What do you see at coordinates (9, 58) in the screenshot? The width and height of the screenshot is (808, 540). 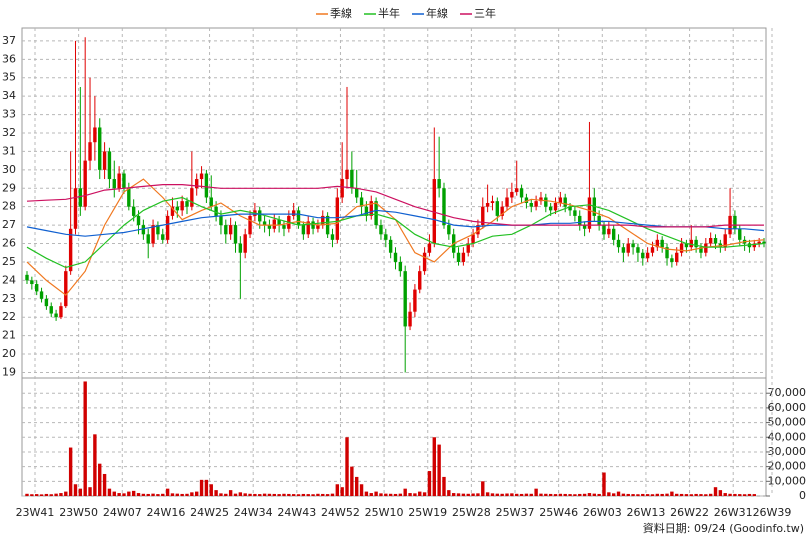 I see `y-tick-label: 36` at bounding box center [9, 58].